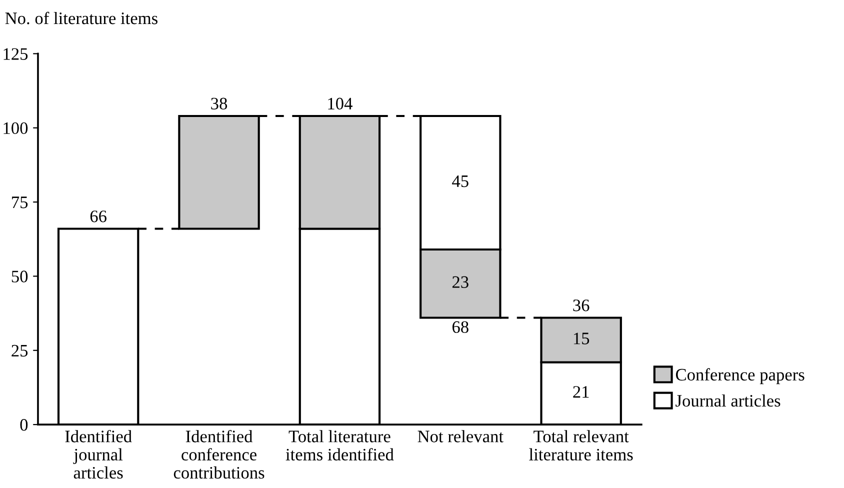  Describe the element at coordinates (81, 18) in the screenshot. I see `y-axis-title: No. of literature items` at that location.